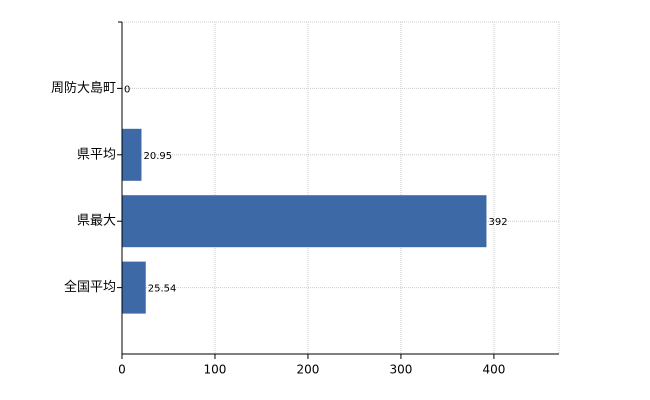  Describe the element at coordinates (83, 88) in the screenshot. I see `y-tick-label: 周防大島町` at that location.